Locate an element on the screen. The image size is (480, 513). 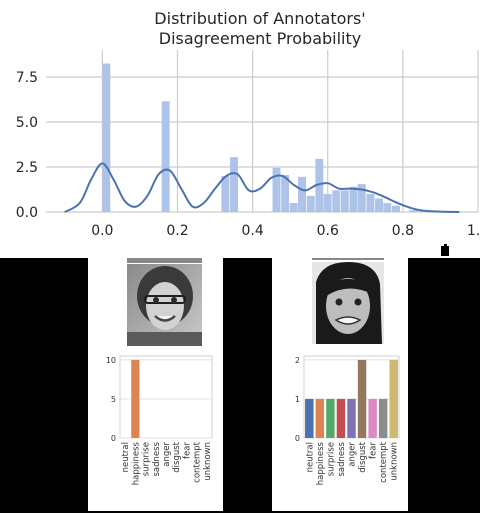
x-tick-label: 0.0 is located at coordinates (102, 231).